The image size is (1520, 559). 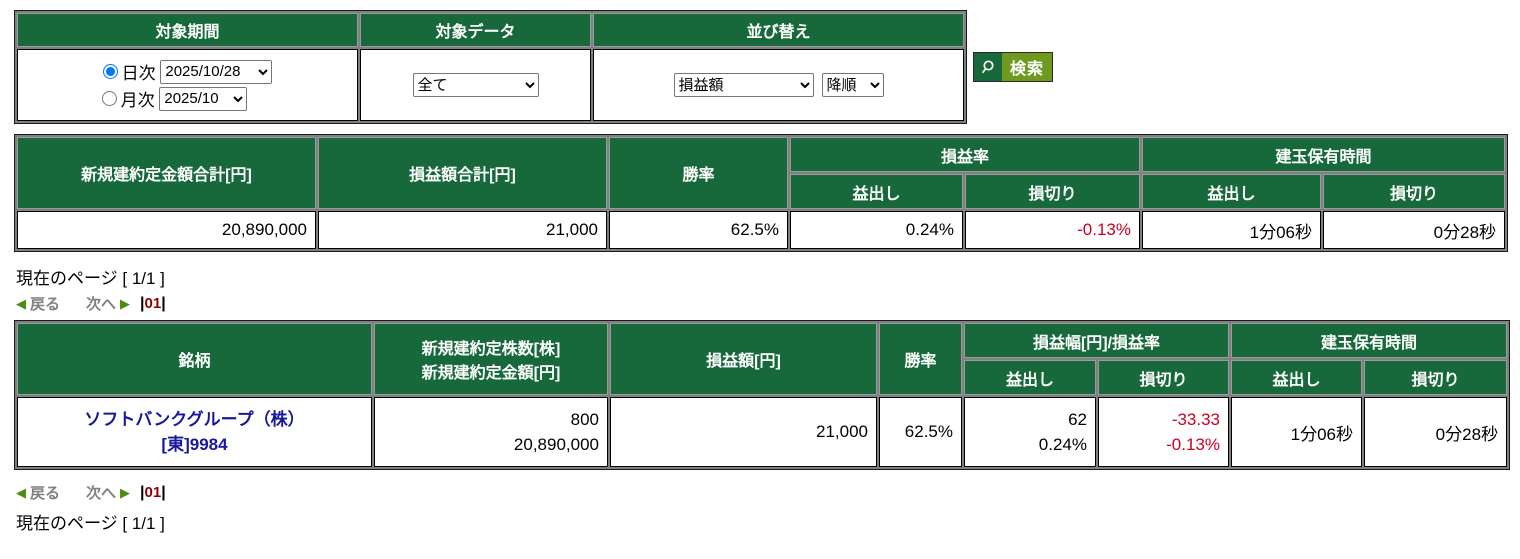 What do you see at coordinates (216, 71) in the screenshot?
I see `daily-date-select: 2025/10/28` at bounding box center [216, 71].